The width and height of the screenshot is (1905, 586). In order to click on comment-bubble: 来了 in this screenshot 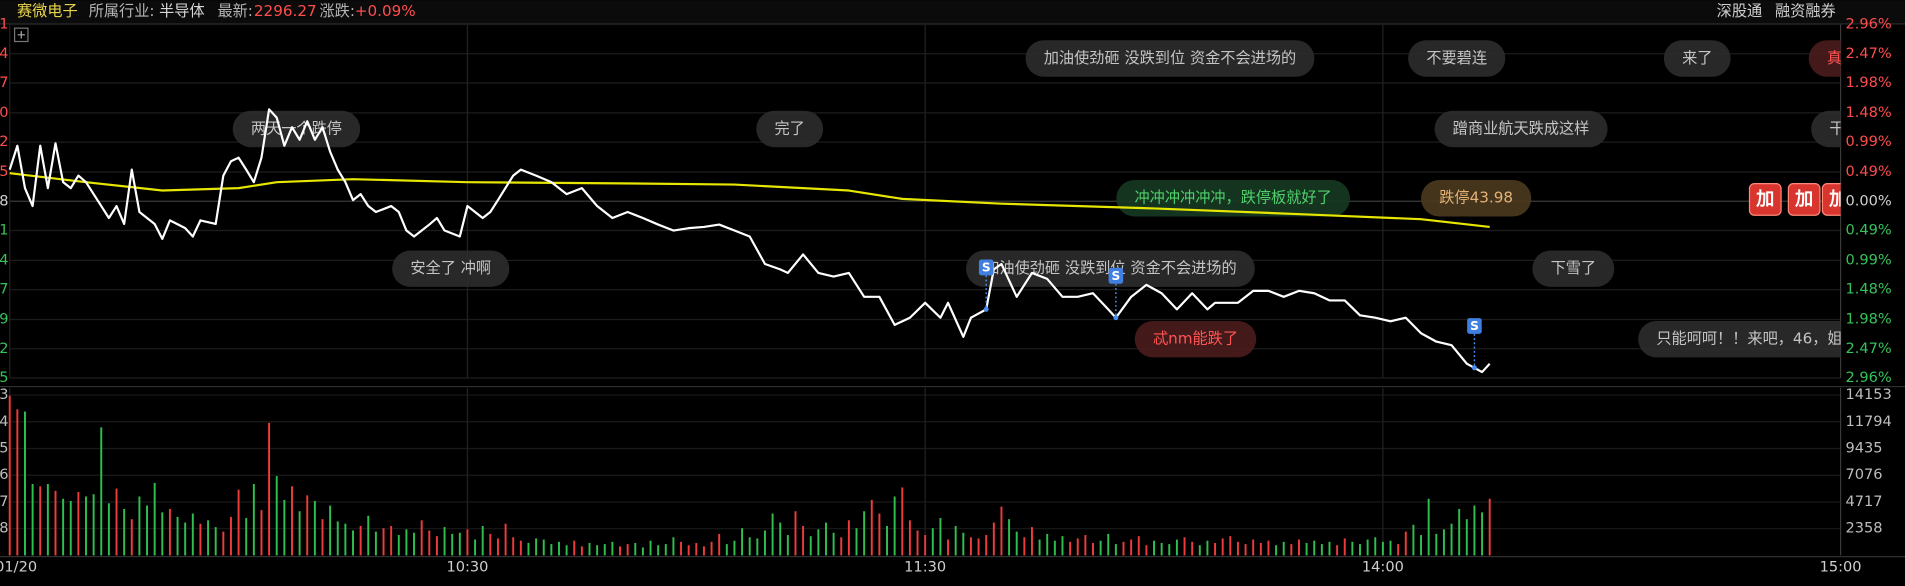, I will do `click(1697, 58)`.